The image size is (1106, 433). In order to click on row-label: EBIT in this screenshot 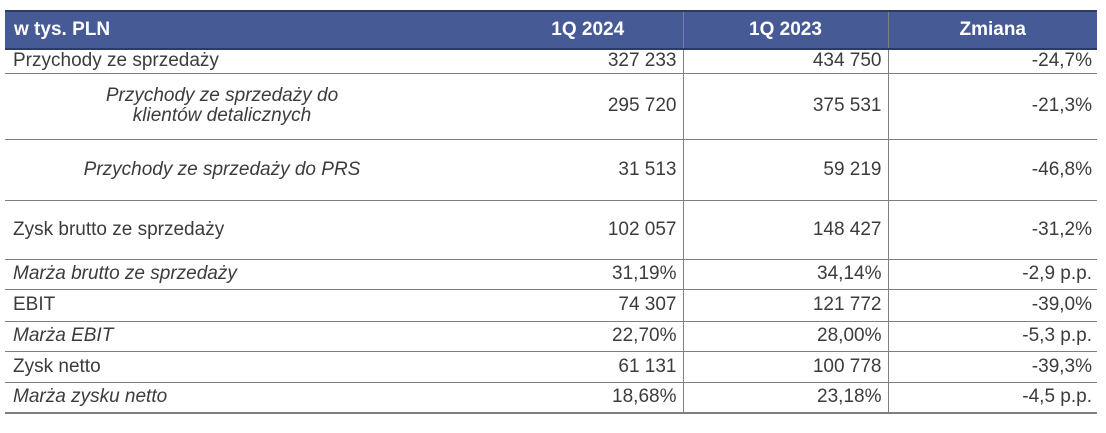, I will do `click(34, 304)`.